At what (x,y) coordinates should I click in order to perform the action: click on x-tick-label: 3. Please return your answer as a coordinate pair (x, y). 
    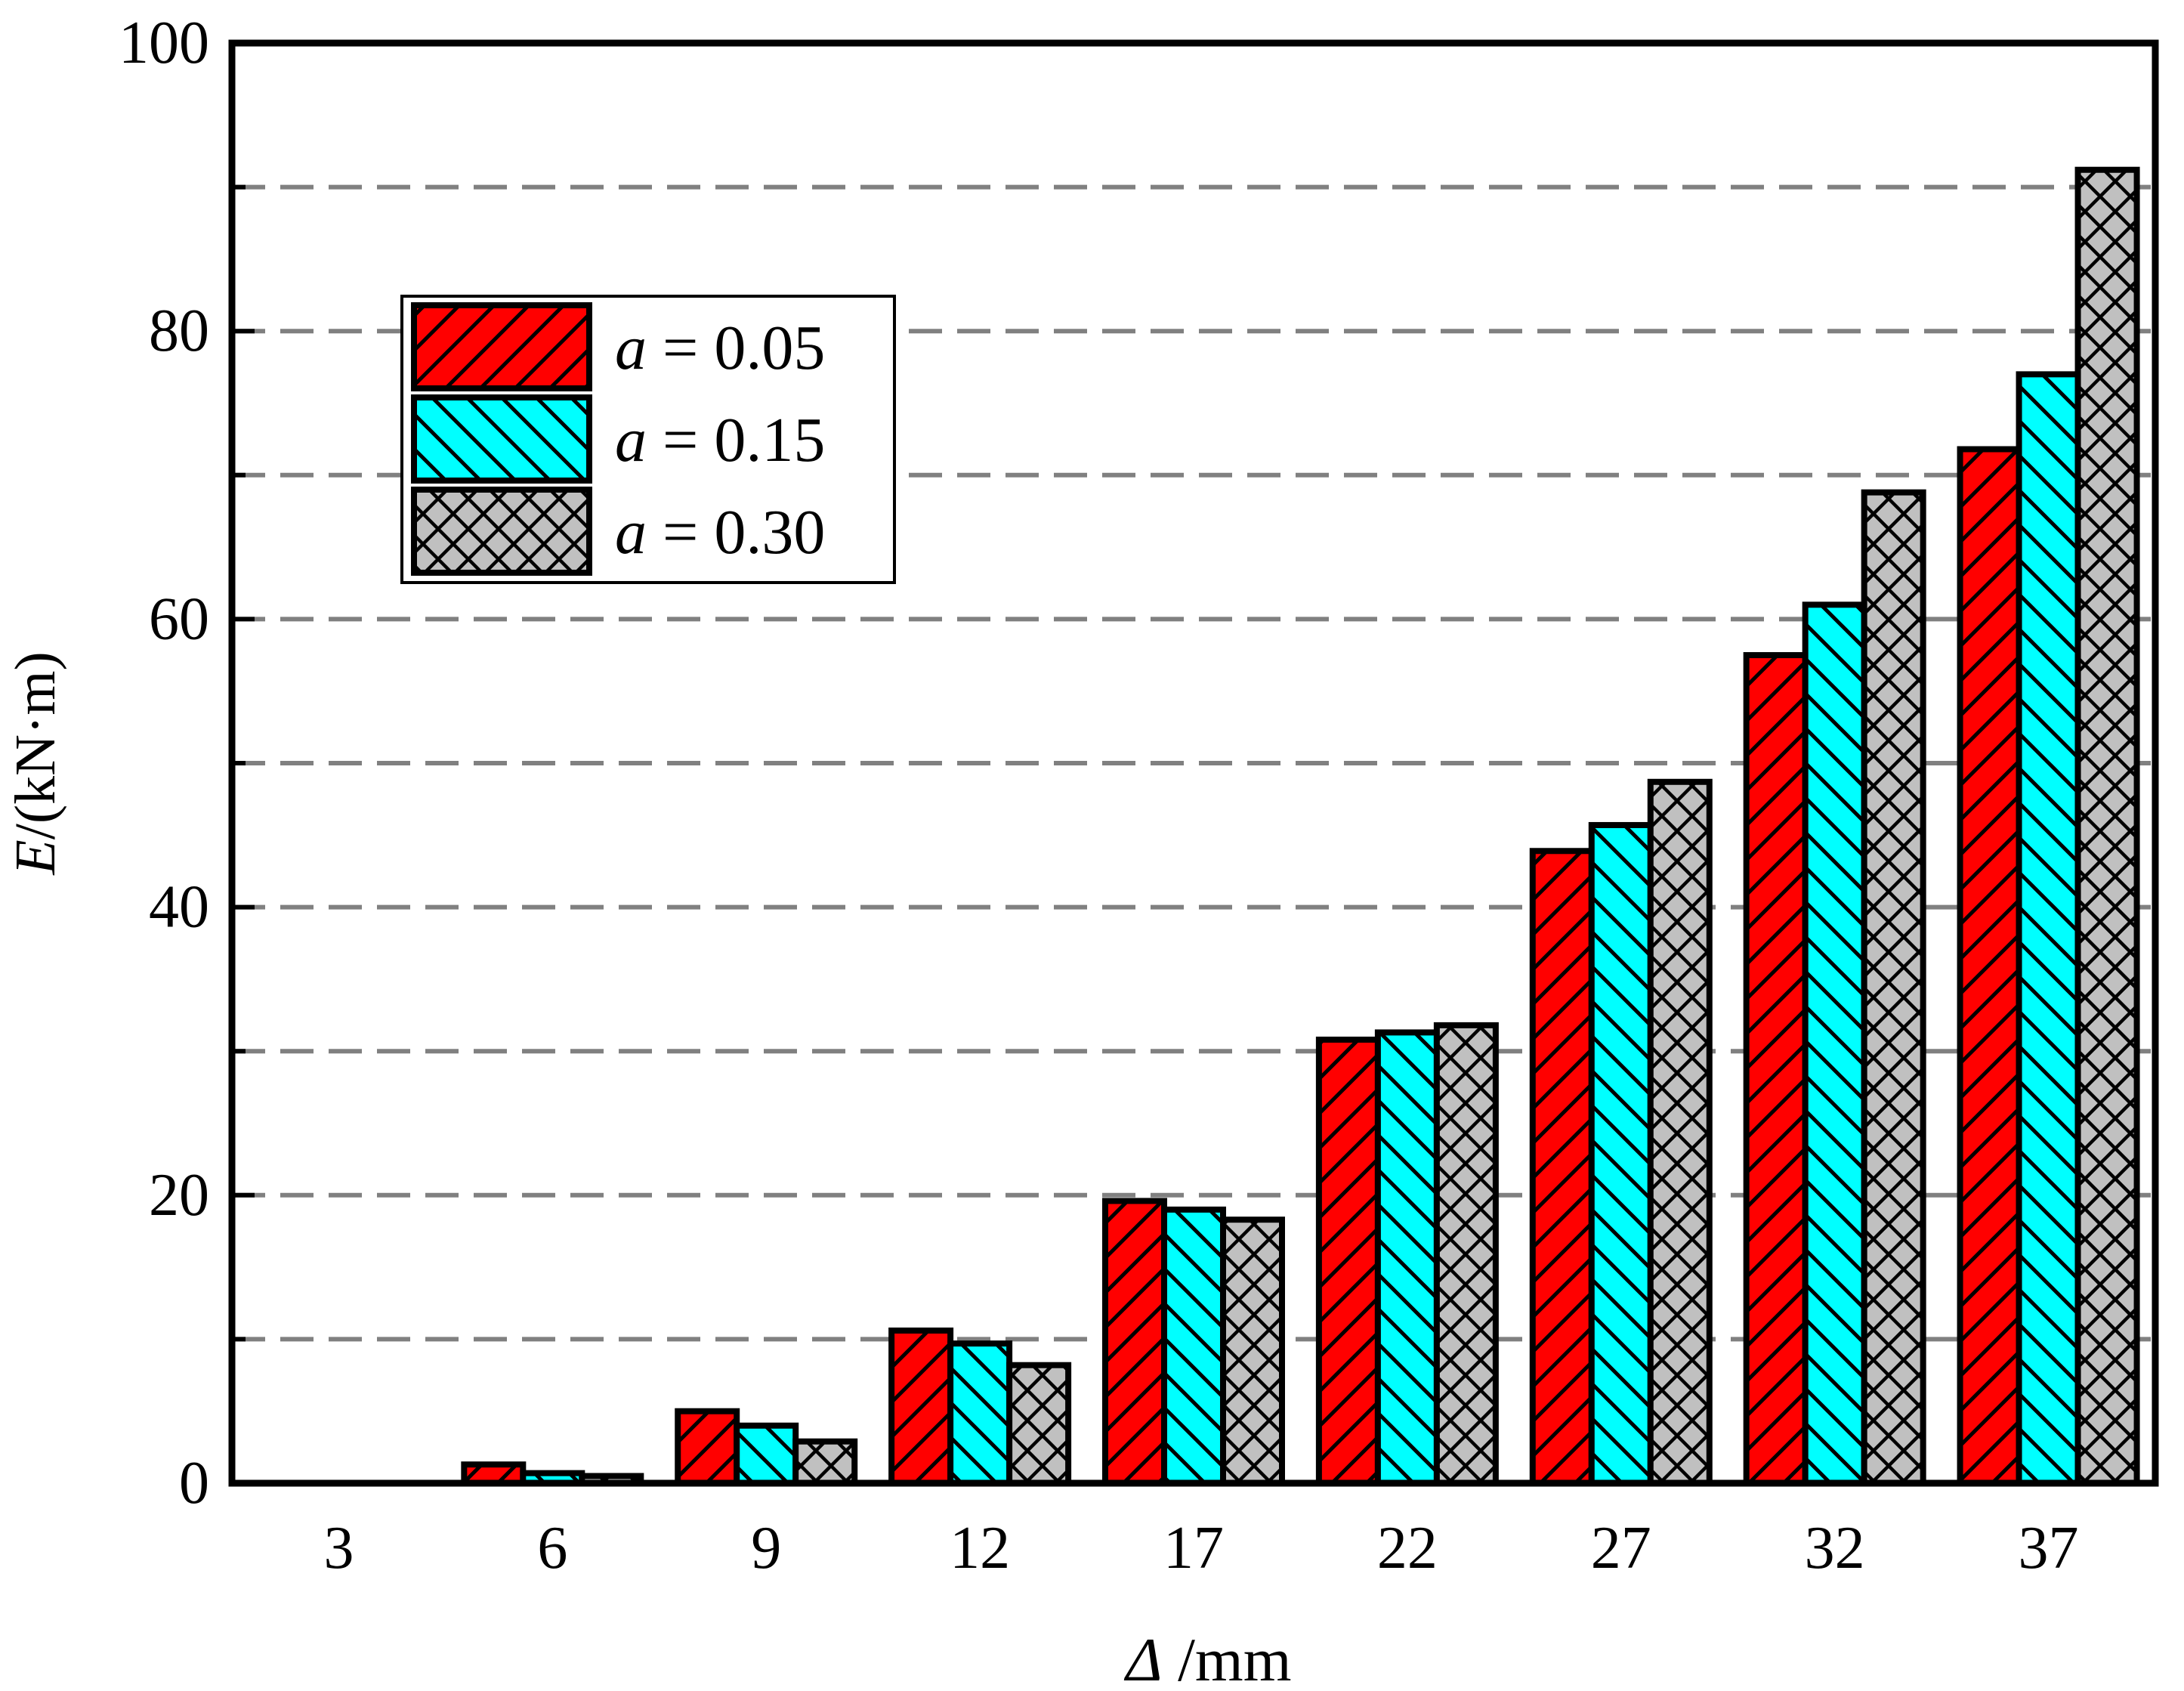
    Looking at the image, I should click on (338, 1548).